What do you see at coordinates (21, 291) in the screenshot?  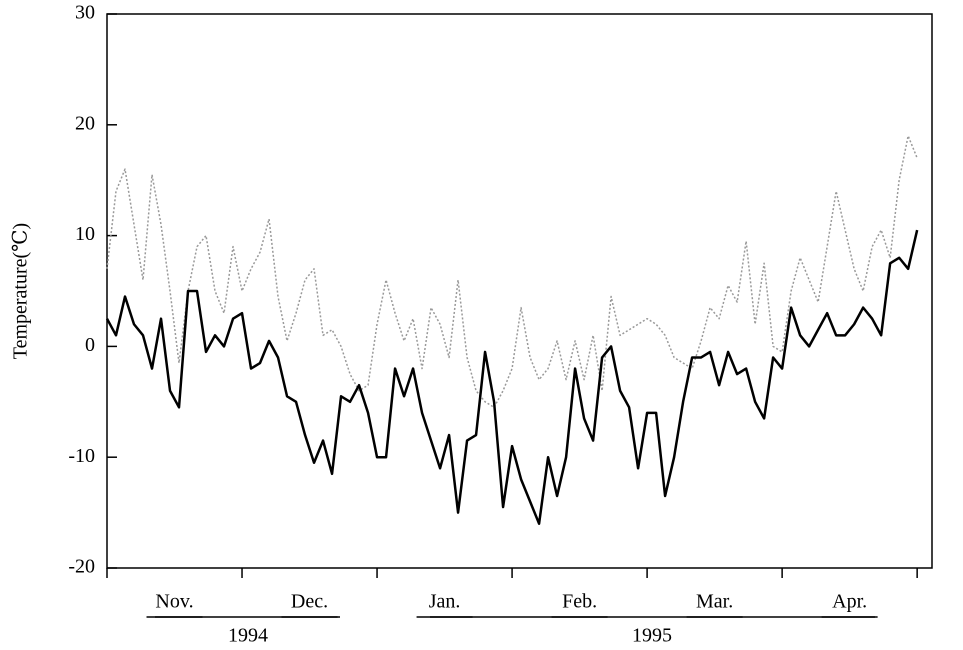 I see `y-axis-label: Temperature(℃)` at bounding box center [21, 291].